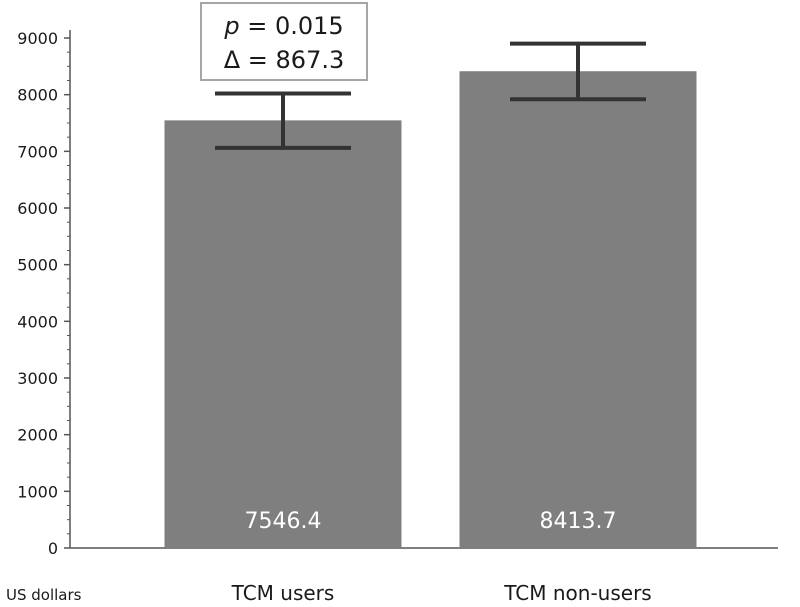 The width and height of the screenshot is (800, 607). I want to click on x-category-label: TCM non-users, so click(577, 593).